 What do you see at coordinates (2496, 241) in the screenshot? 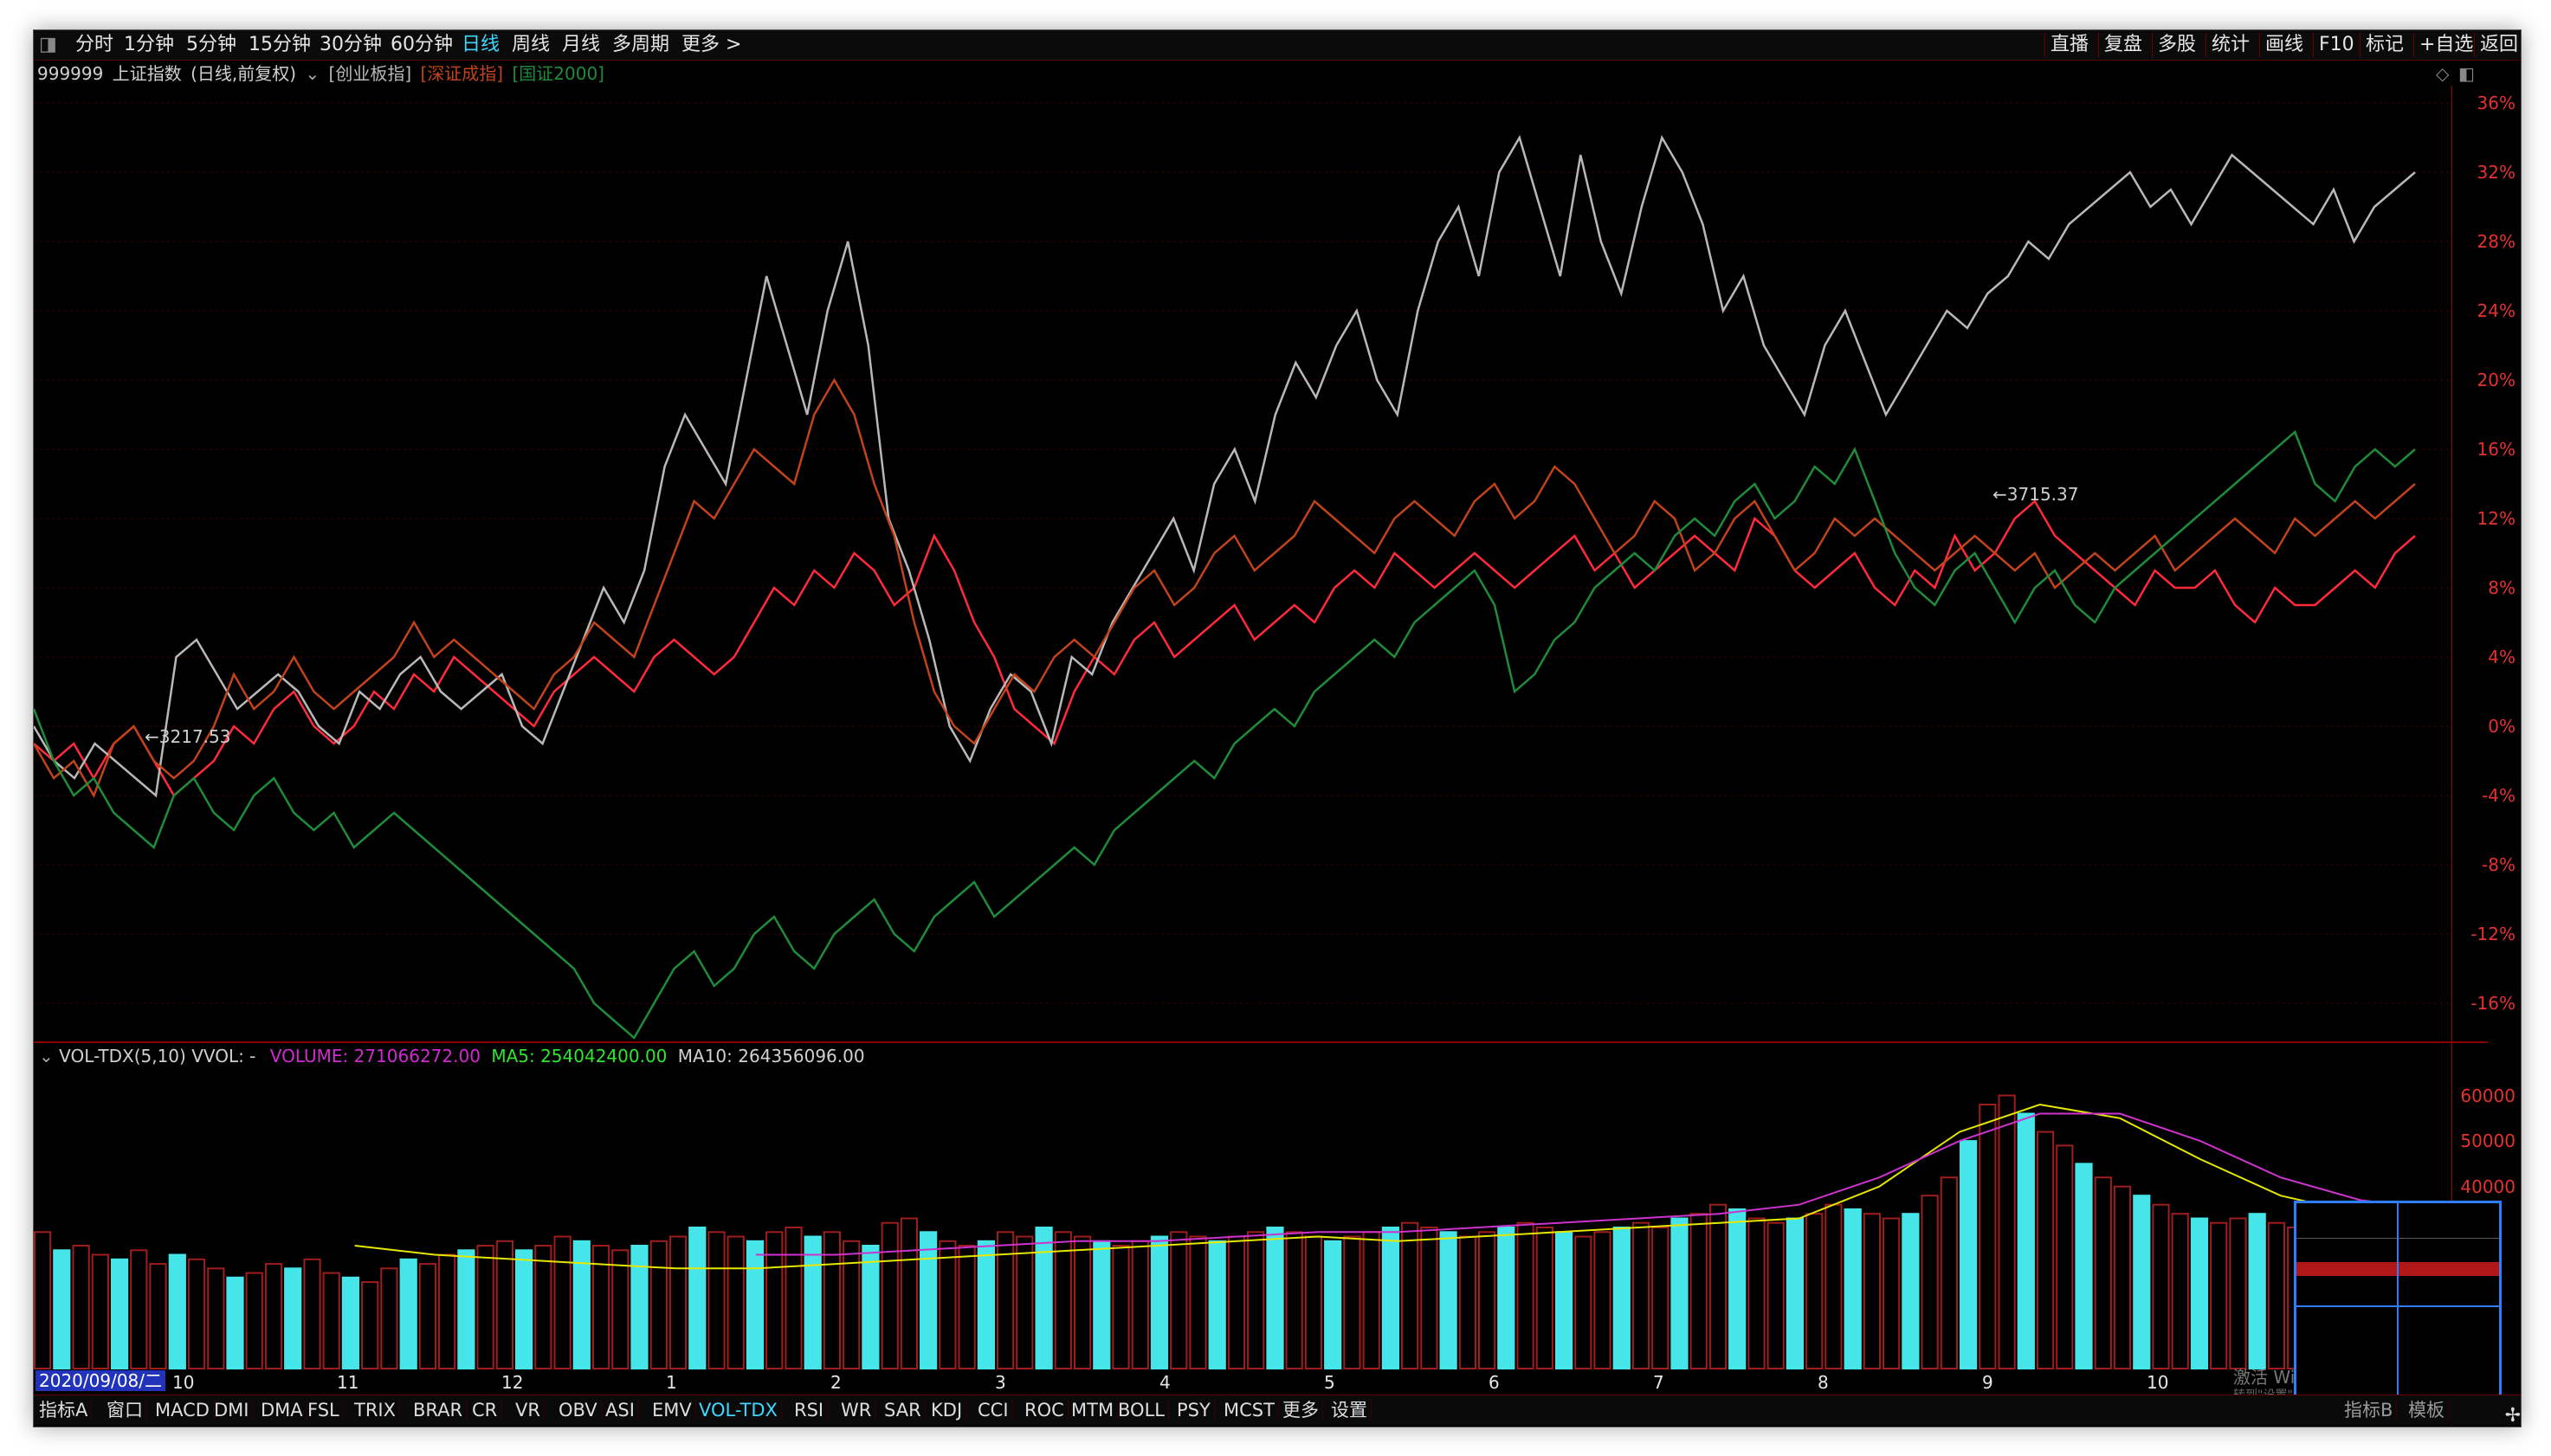
I see `y-tick-label: 28%` at bounding box center [2496, 241].